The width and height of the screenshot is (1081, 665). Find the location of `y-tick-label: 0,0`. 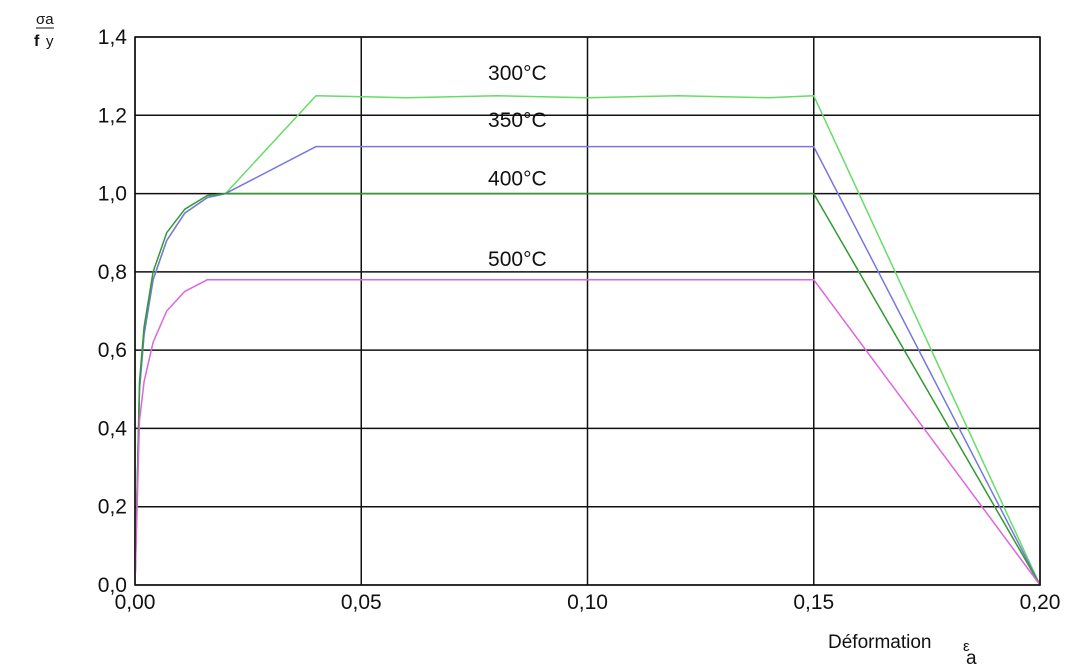

y-tick-label: 0,0 is located at coordinates (112, 585).